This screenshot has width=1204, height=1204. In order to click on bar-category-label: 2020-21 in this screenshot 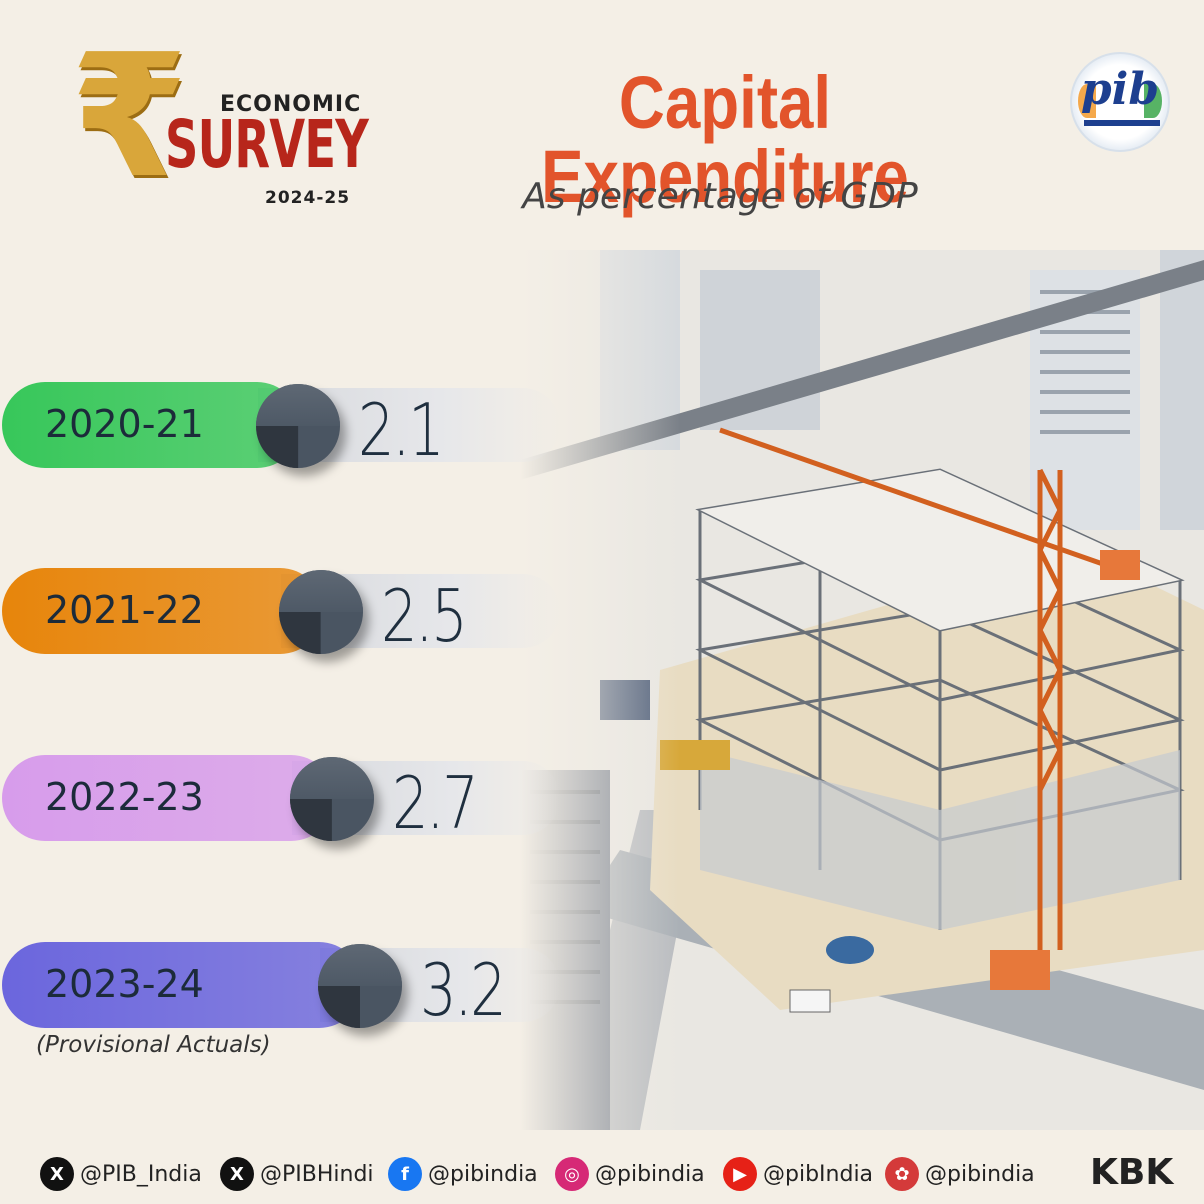, I will do `click(124, 424)`.